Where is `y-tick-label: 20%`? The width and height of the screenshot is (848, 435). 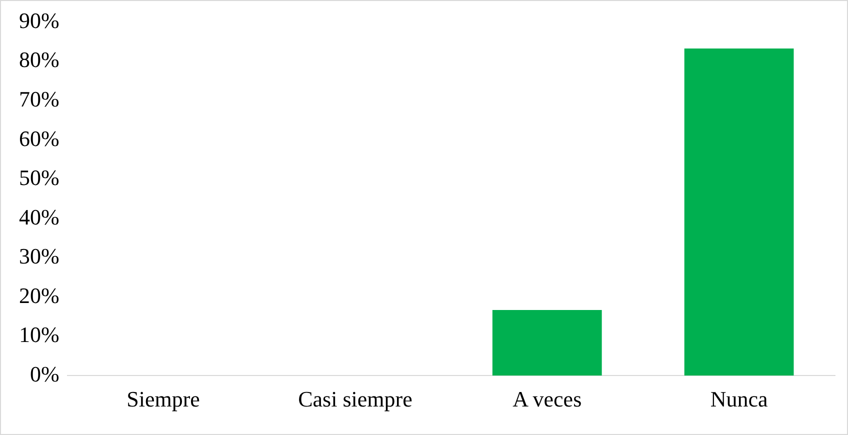 y-tick-label: 20% is located at coordinates (39, 295).